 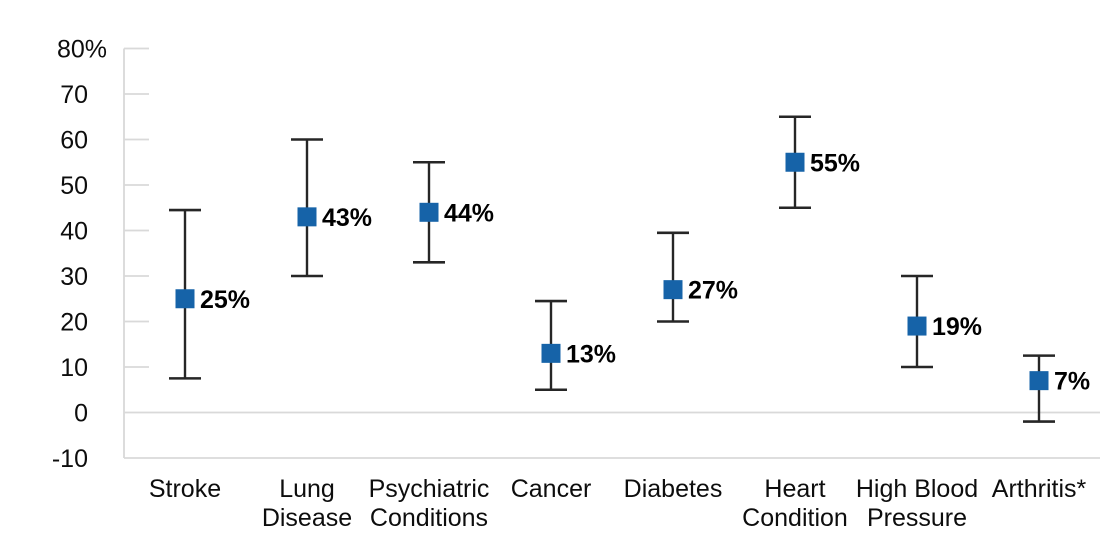 What do you see at coordinates (591, 354) in the screenshot?
I see `data-point-label: 13%` at bounding box center [591, 354].